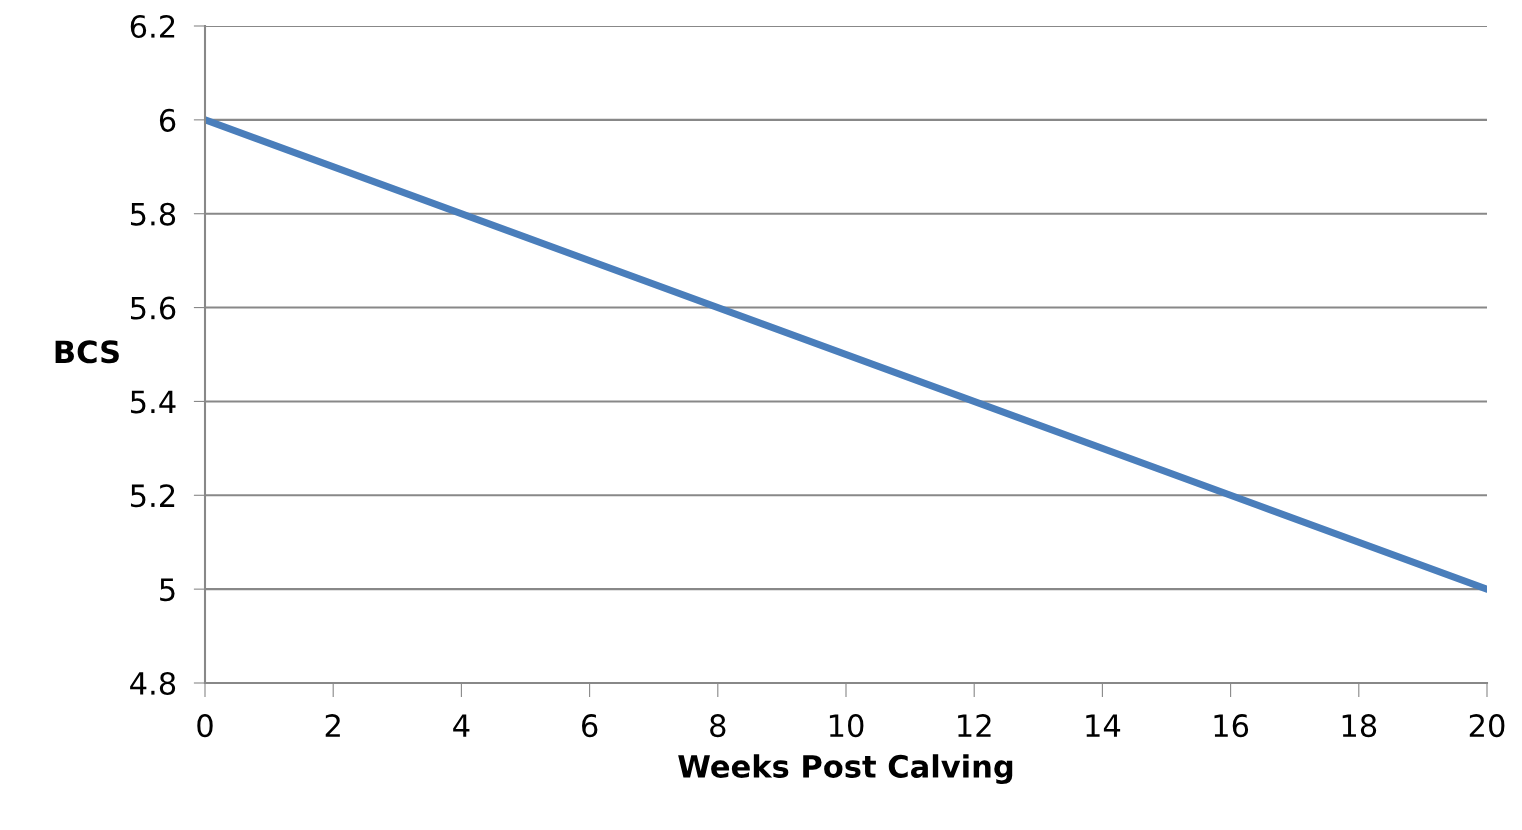 This screenshot has height=830, width=1522. What do you see at coordinates (846, 726) in the screenshot?
I see `x-tick-label: 10` at bounding box center [846, 726].